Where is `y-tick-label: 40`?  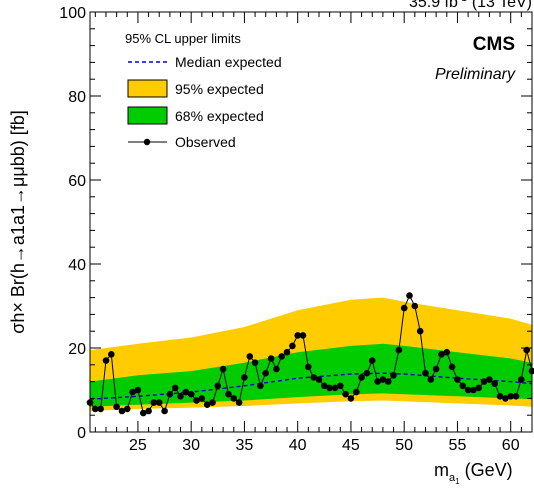
y-tick-label: 40 is located at coordinates (77, 265).